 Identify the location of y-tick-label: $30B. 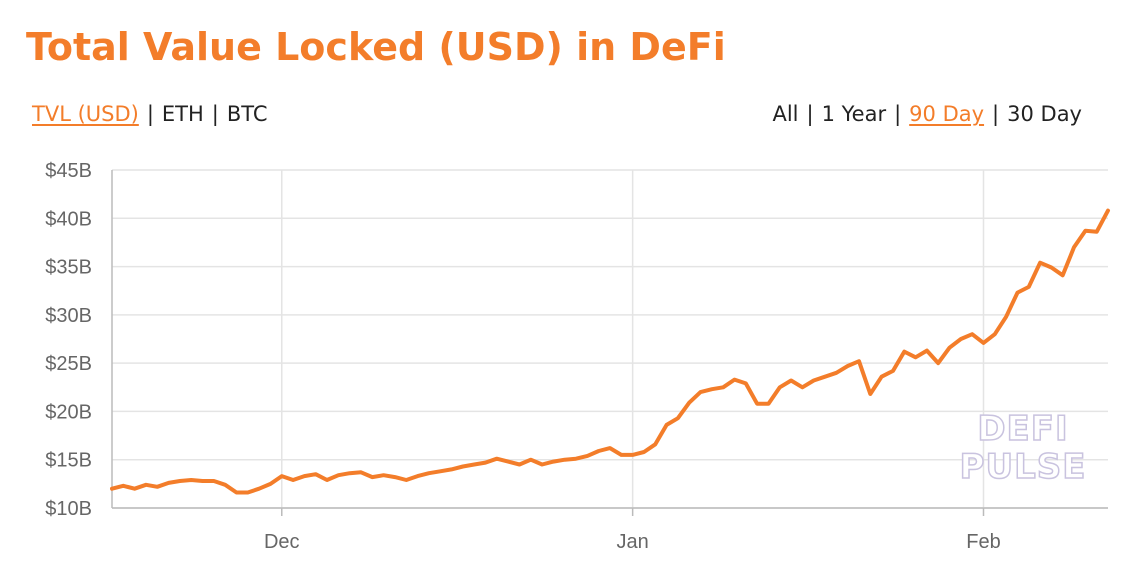
(68, 316).